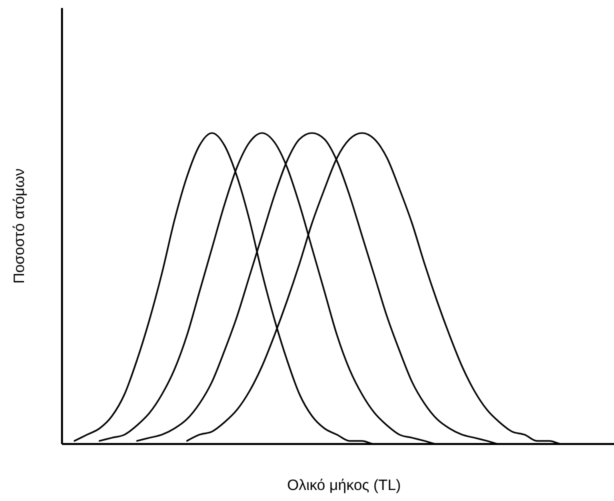 The image size is (614, 501). What do you see at coordinates (19, 226) in the screenshot?
I see `y-axis-title: Ποσοστό ατόμων` at bounding box center [19, 226].